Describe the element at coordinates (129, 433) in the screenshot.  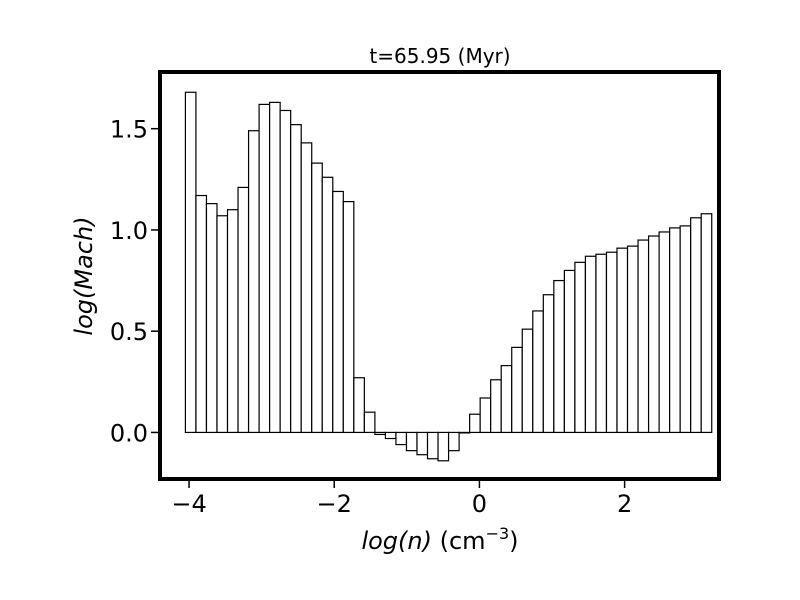
I see `y-tick-label: 0.0` at that location.